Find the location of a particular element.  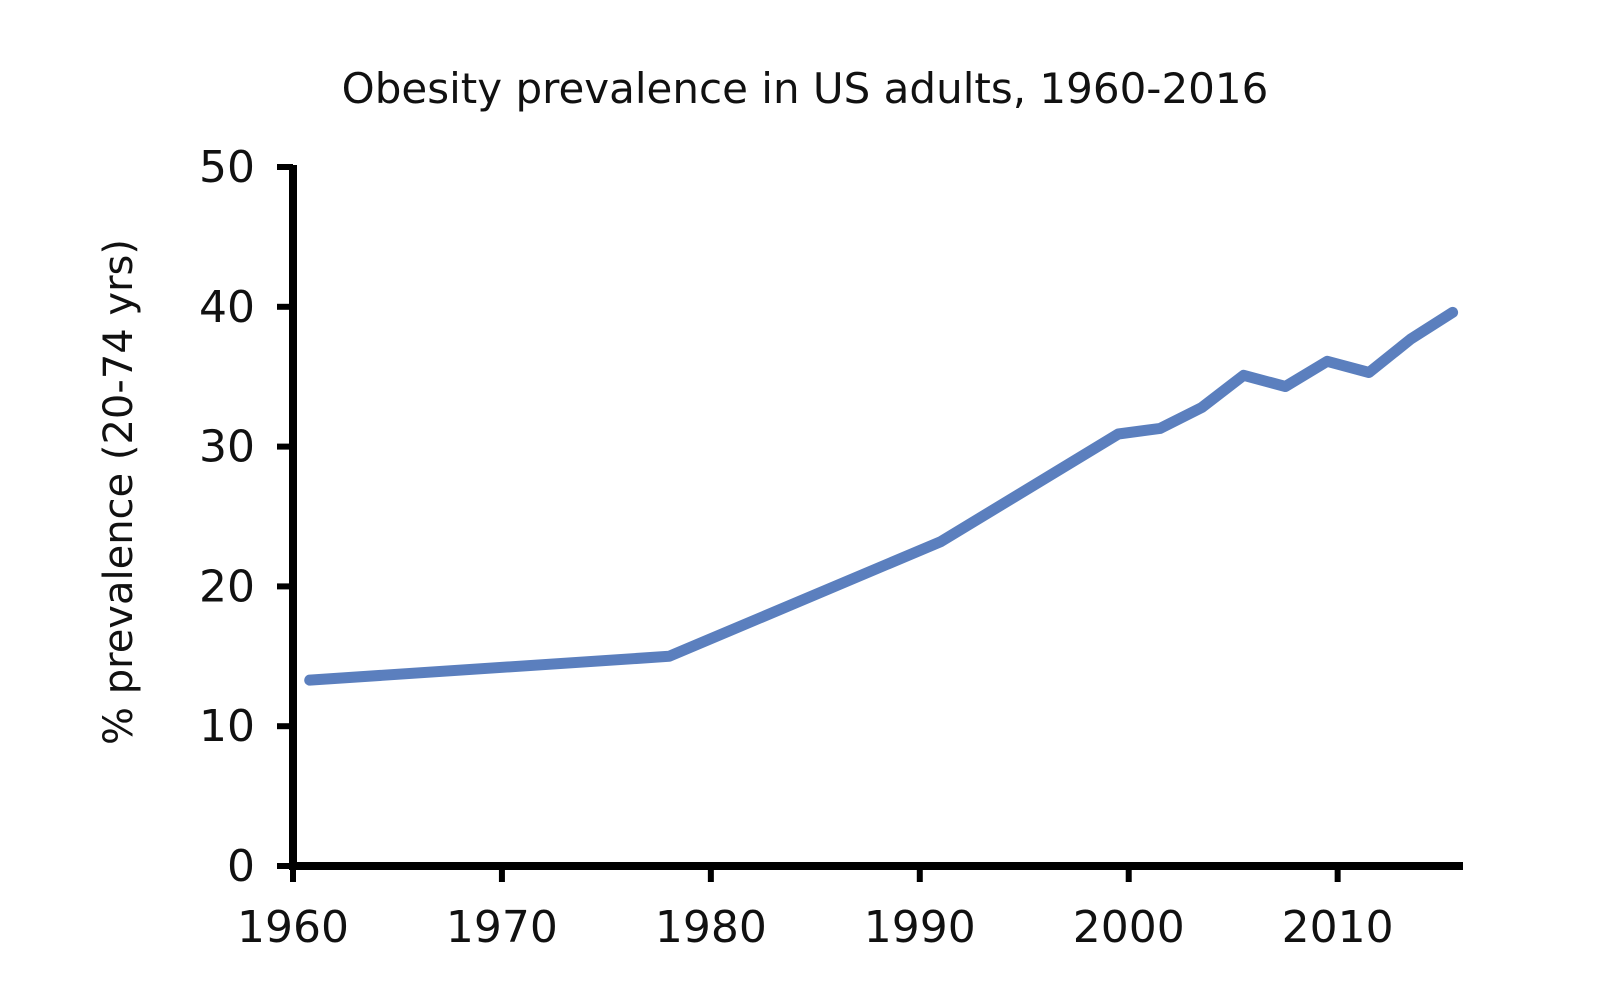

y-tick-label: 40 is located at coordinates (227, 307).